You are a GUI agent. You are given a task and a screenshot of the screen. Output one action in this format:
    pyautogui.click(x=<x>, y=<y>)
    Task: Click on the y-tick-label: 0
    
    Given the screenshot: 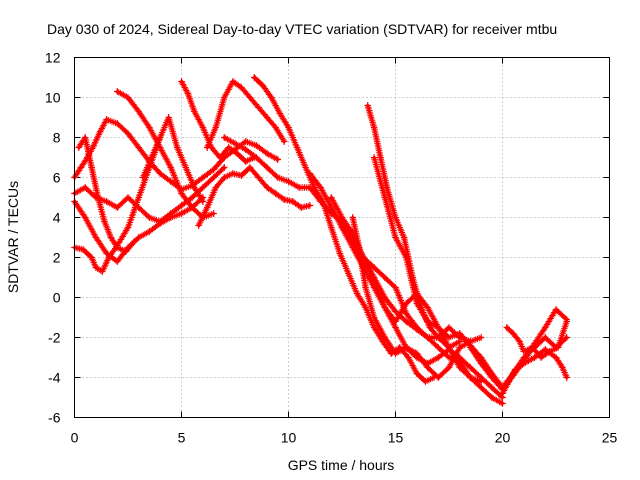 What is the action you would take?
    pyautogui.click(x=57, y=298)
    